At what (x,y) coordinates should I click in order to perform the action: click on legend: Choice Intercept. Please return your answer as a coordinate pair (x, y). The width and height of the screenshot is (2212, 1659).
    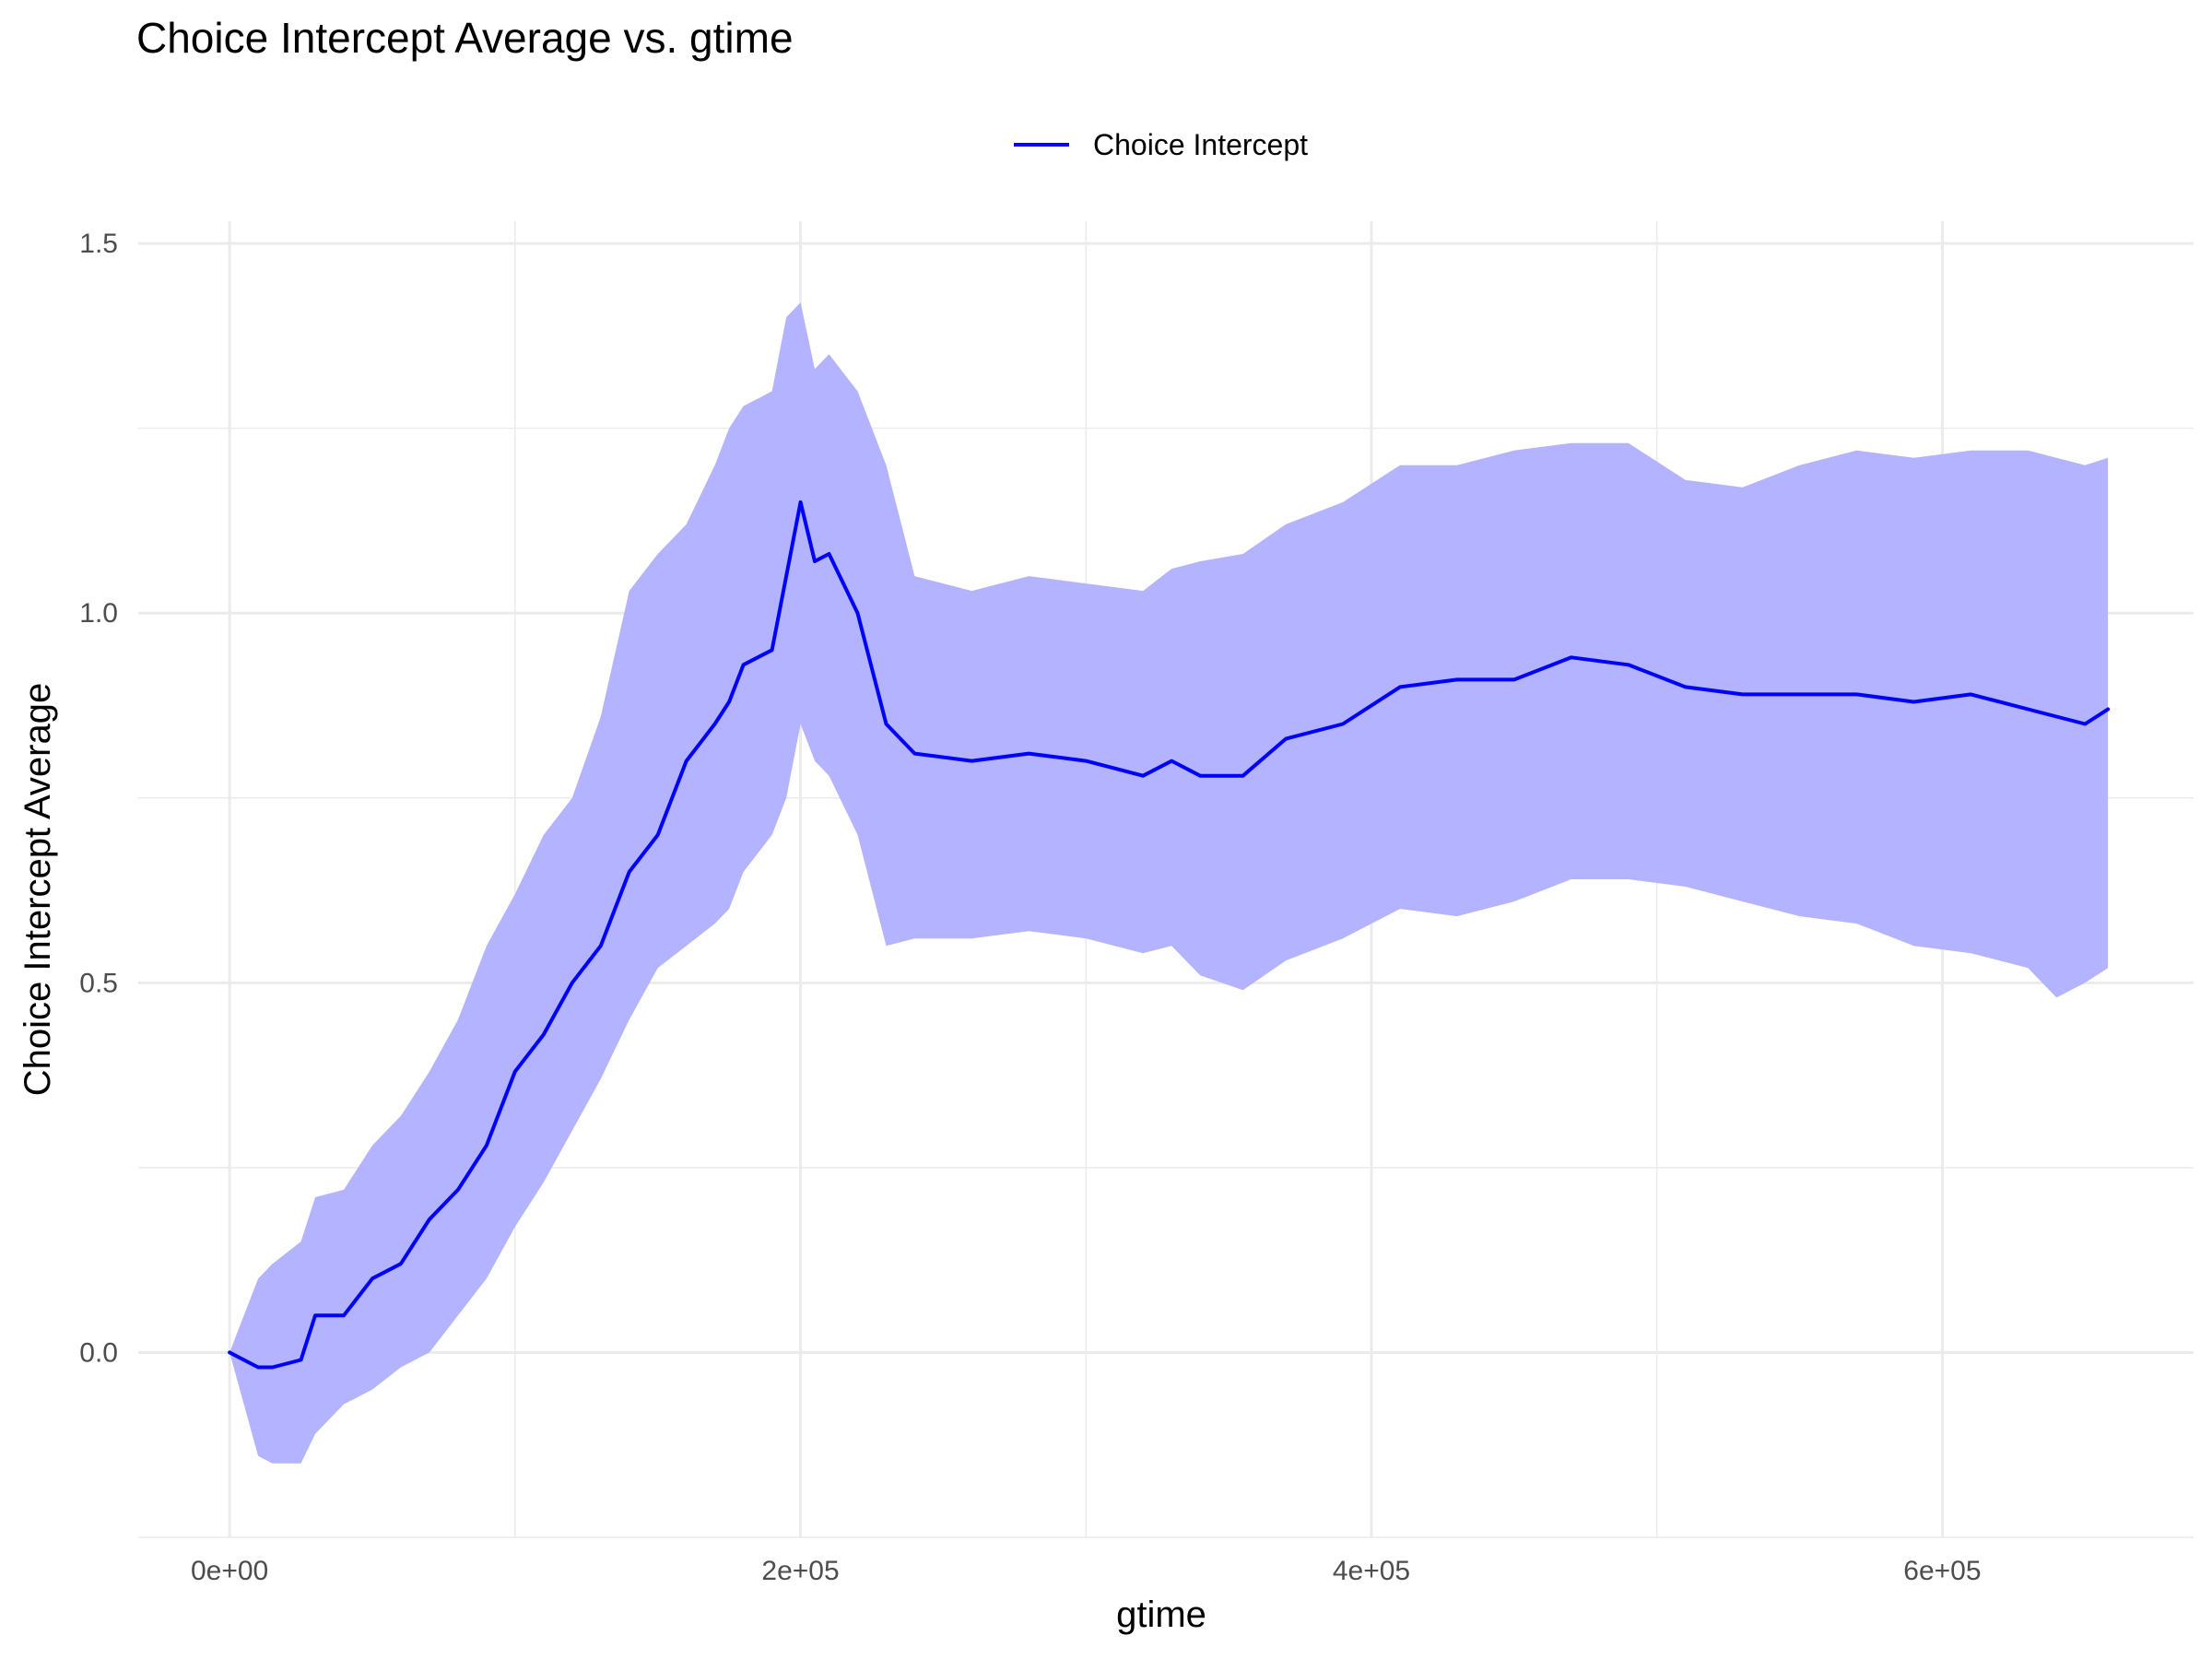
    Looking at the image, I should click on (1161, 145).